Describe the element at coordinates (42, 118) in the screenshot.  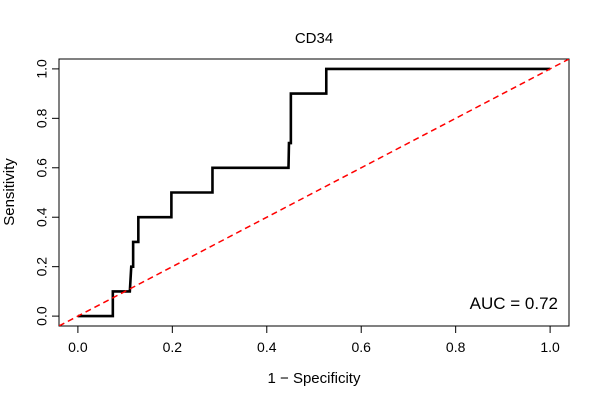
I see `y-tick-label: 0.8` at that location.